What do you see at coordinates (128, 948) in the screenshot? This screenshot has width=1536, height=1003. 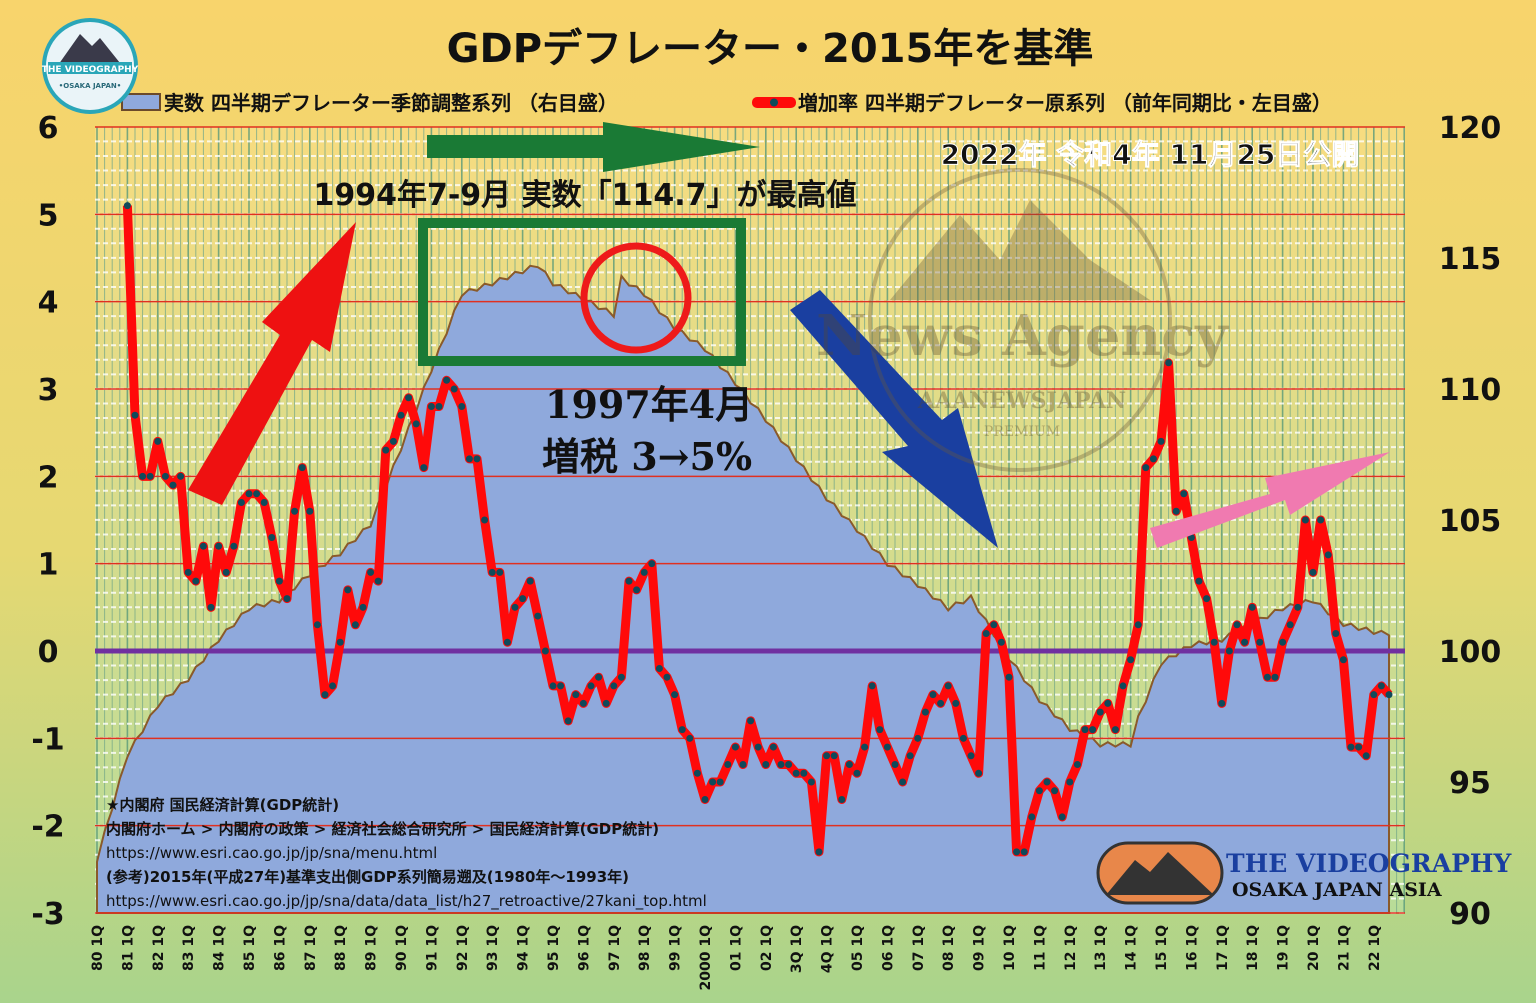 I see `x-axis-tick-label: 81 1Q` at bounding box center [128, 948].